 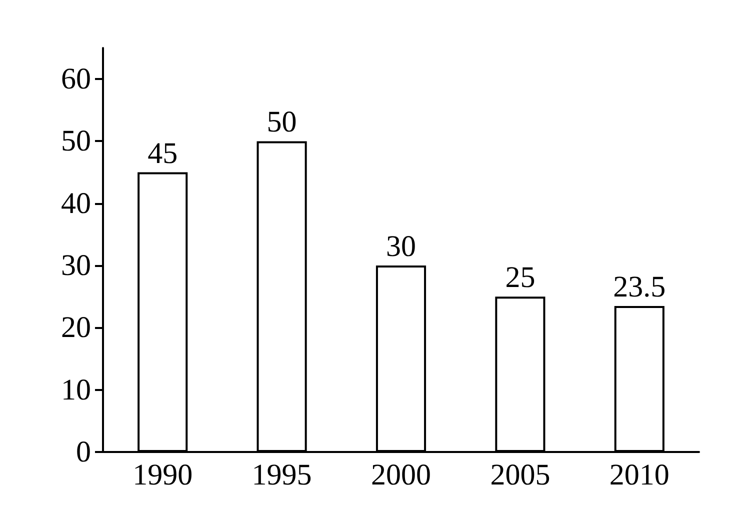 What do you see at coordinates (76, 265) in the screenshot?
I see `y-tick-label: 30` at bounding box center [76, 265].